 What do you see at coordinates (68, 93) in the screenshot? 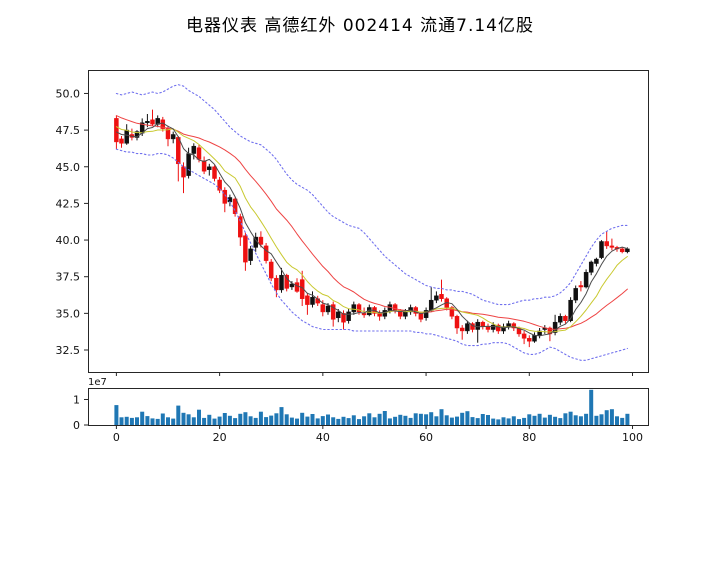
I see `svg-text: 50.0` at bounding box center [68, 93].